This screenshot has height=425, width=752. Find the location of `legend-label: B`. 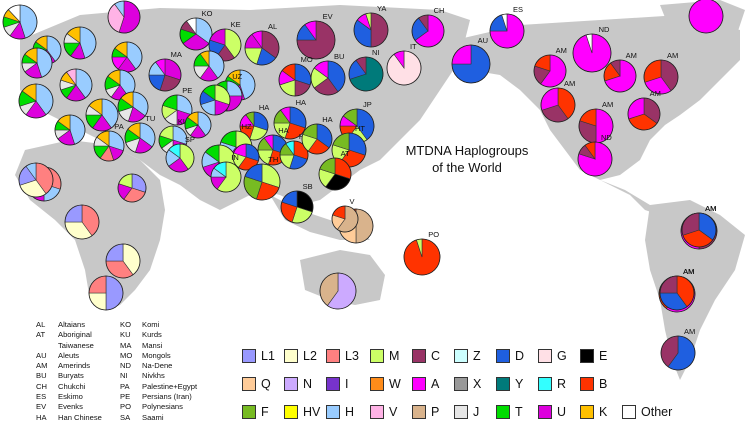

legend-label: B is located at coordinates (603, 384).